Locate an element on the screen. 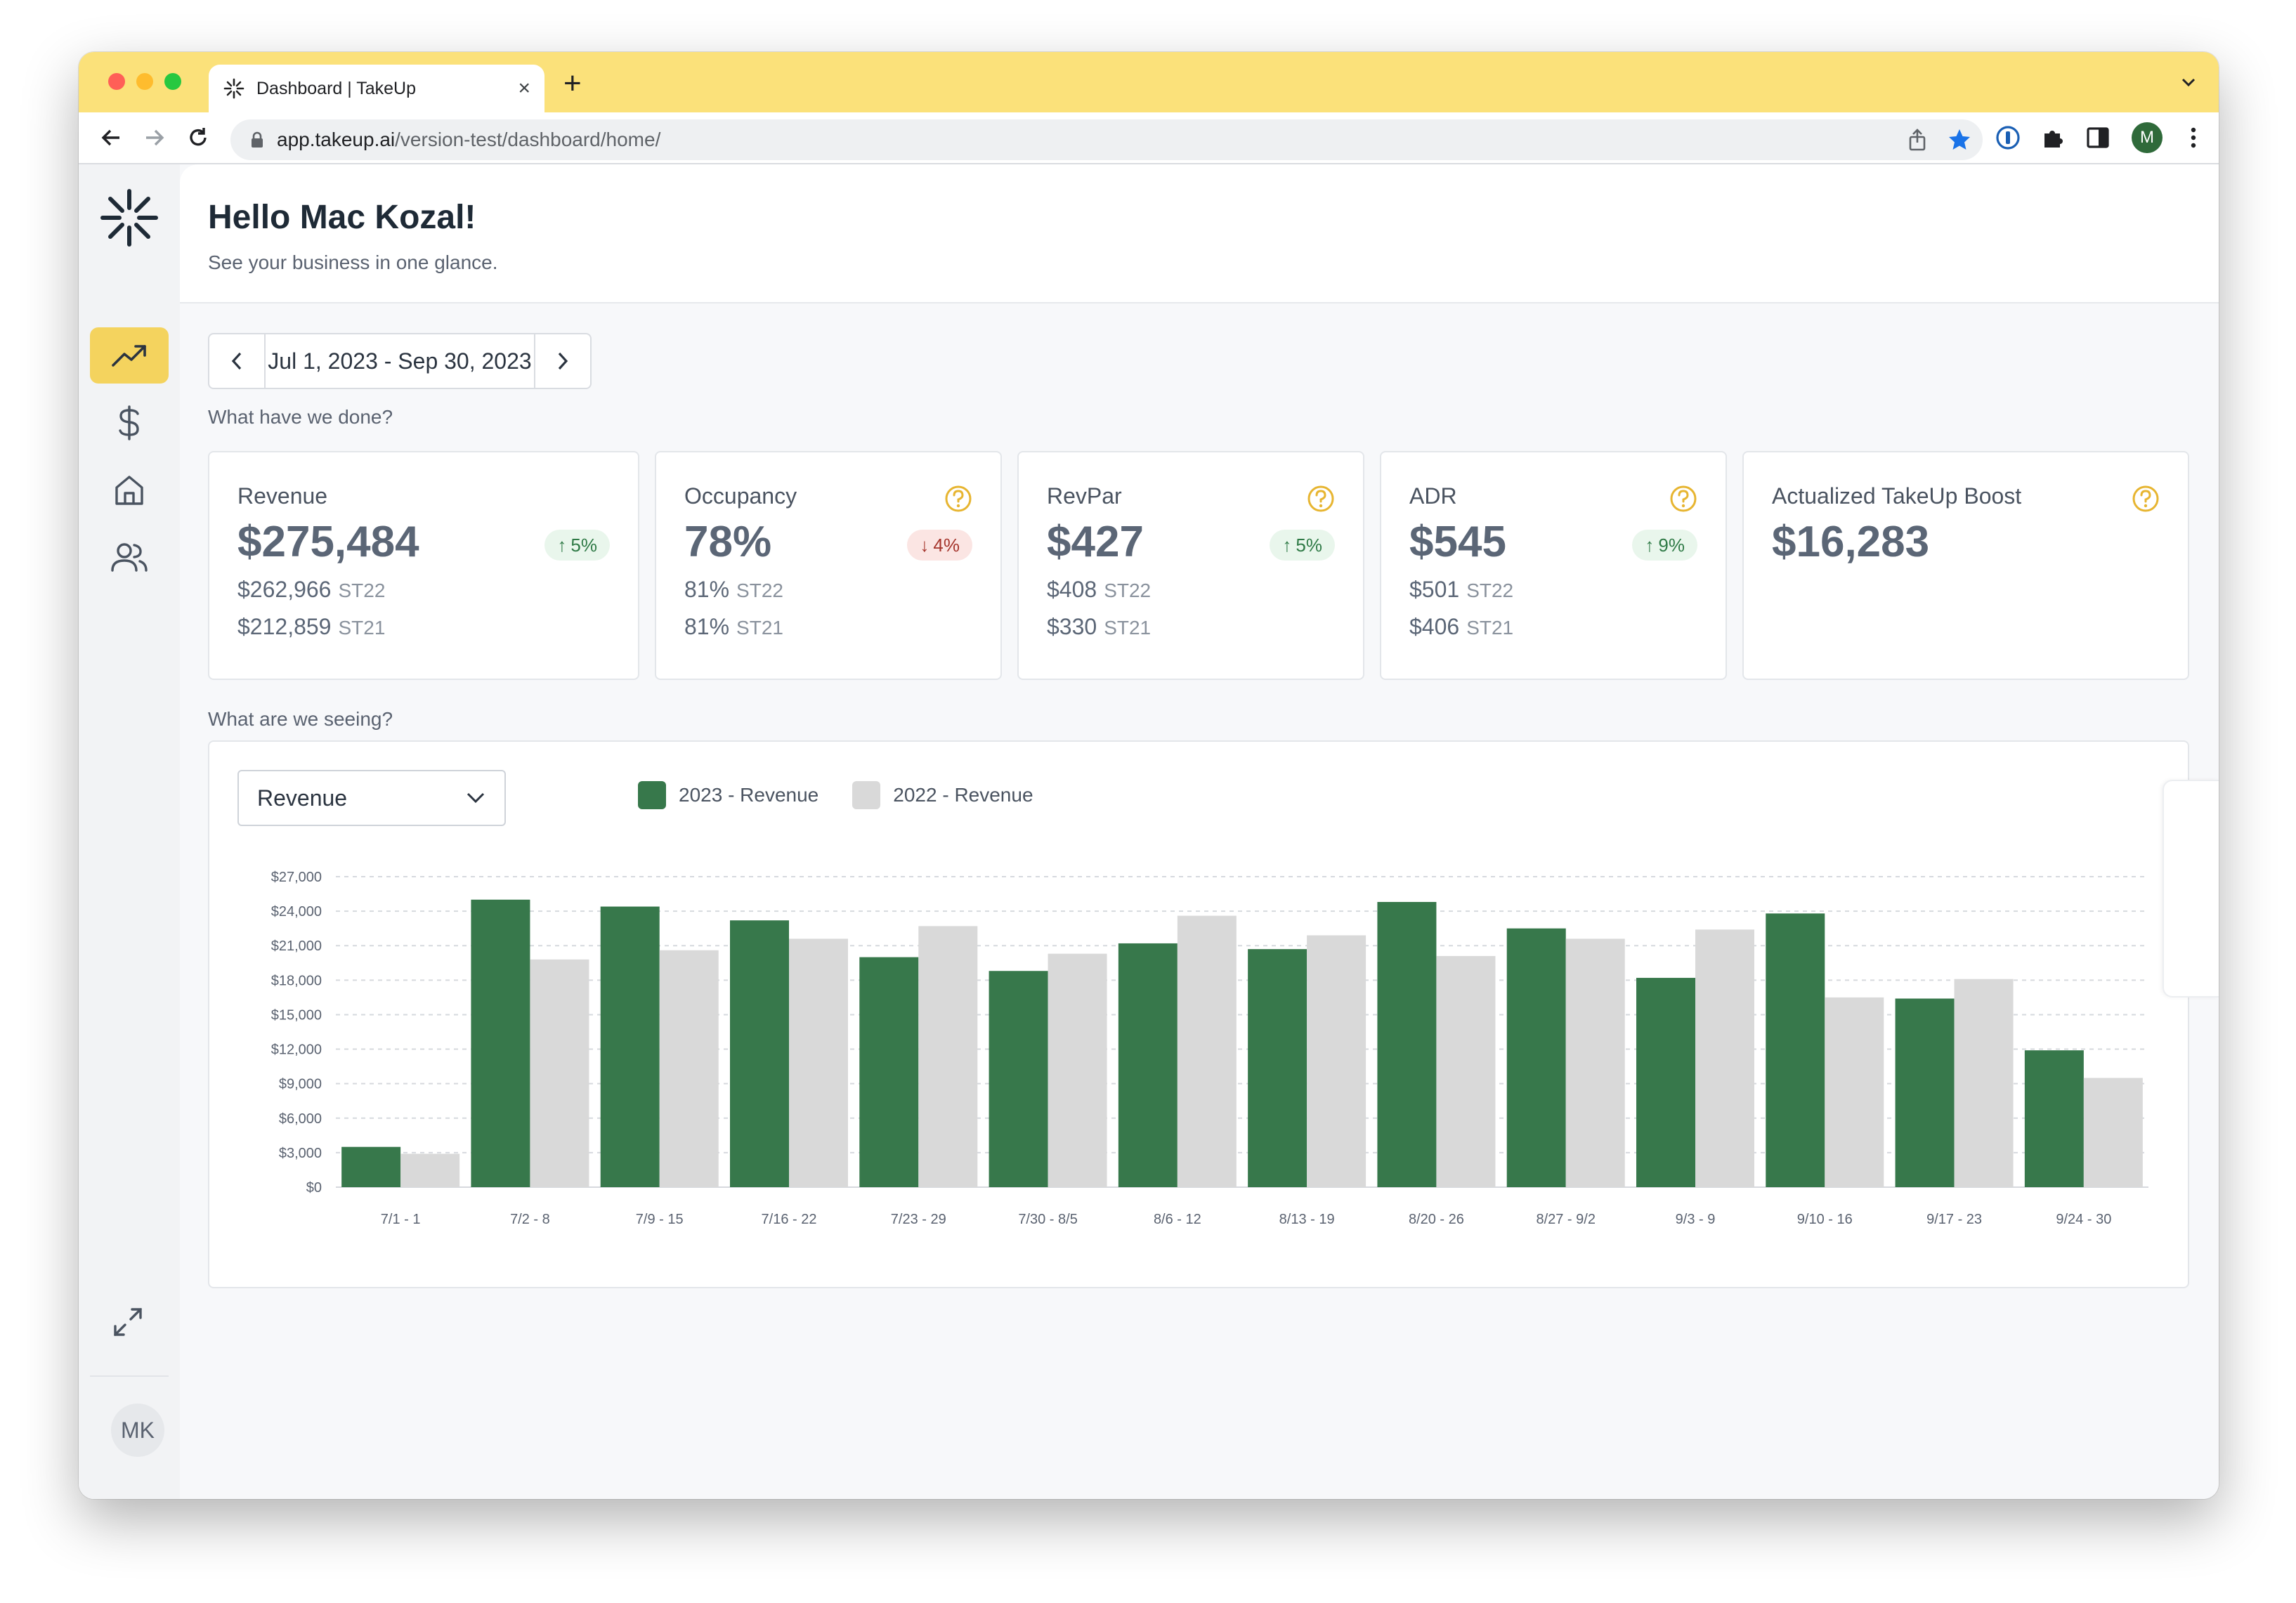 The height and width of the screenshot is (1603, 2296). browser-menu-kebab-icon is located at coordinates (2193, 137).